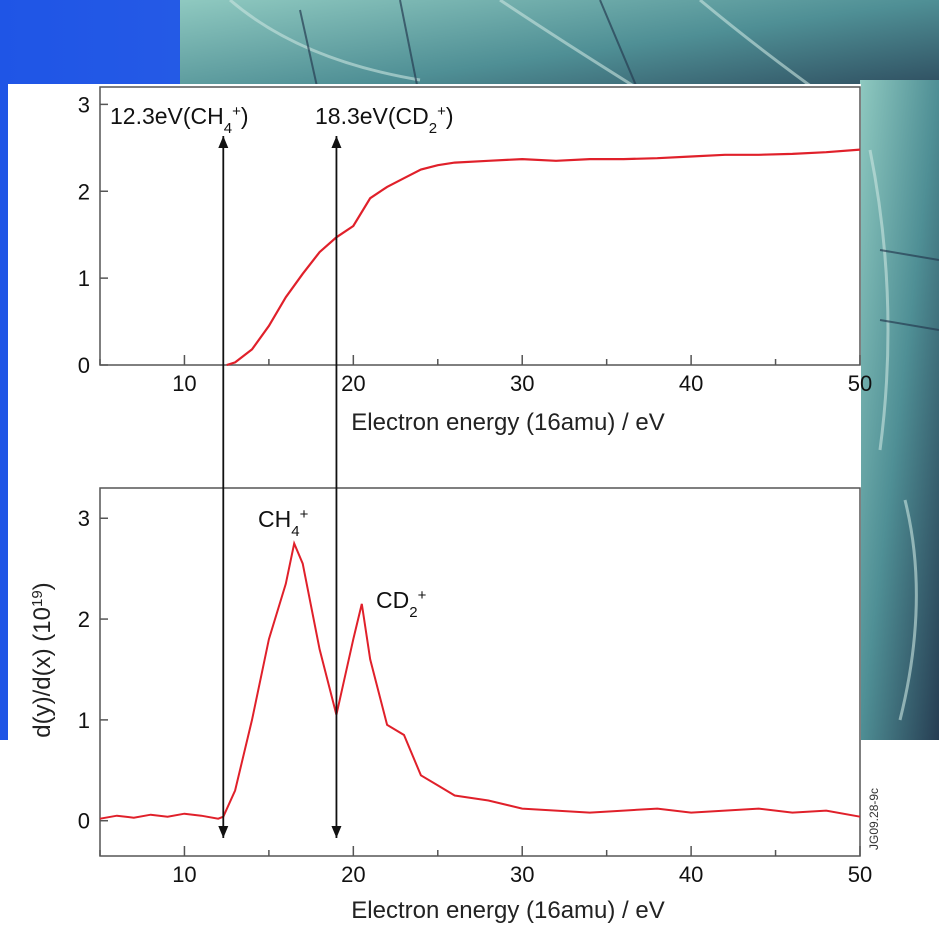 Image resolution: width=939 pixels, height=925 pixels. Describe the element at coordinates (508, 422) in the screenshot. I see `top-x-axis-title: Electron energy (16amu) / eV` at that location.